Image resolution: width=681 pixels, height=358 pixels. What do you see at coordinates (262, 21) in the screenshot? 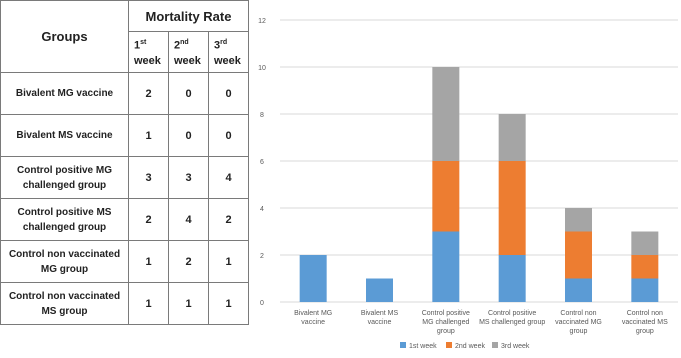
I see `y-tick-label: 12` at bounding box center [262, 21].